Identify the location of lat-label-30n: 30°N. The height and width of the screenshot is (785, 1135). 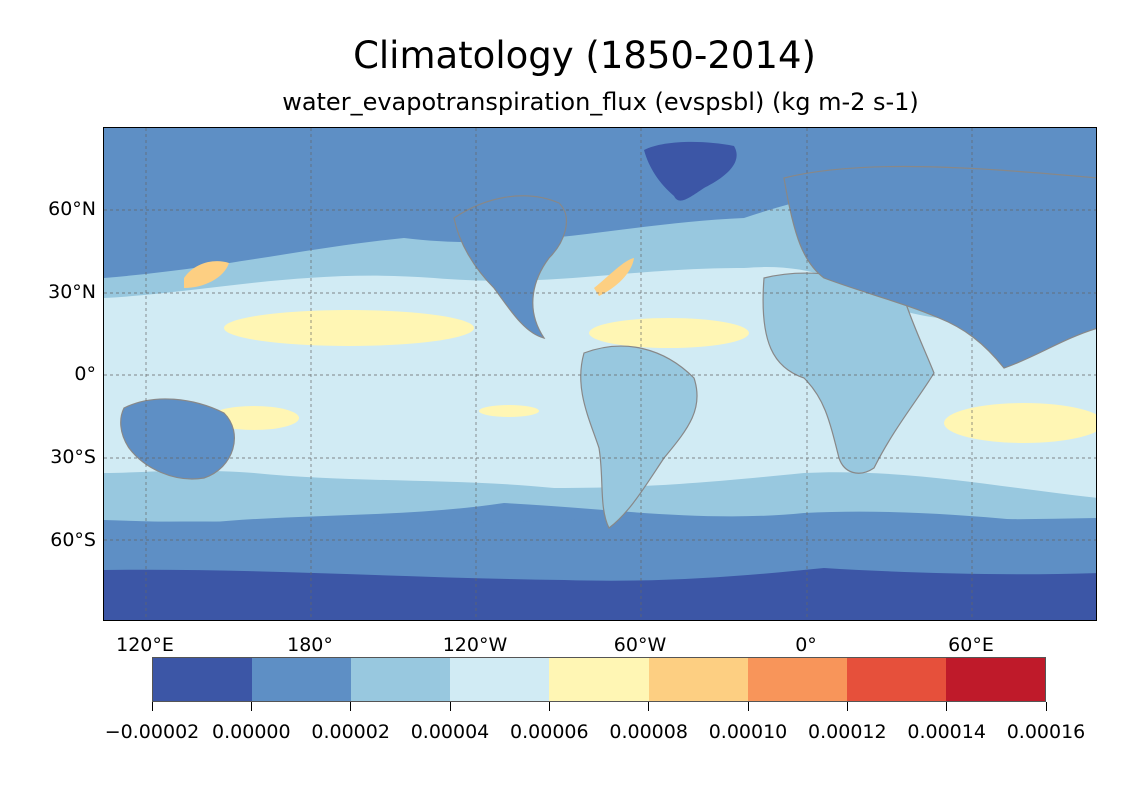
(72, 292).